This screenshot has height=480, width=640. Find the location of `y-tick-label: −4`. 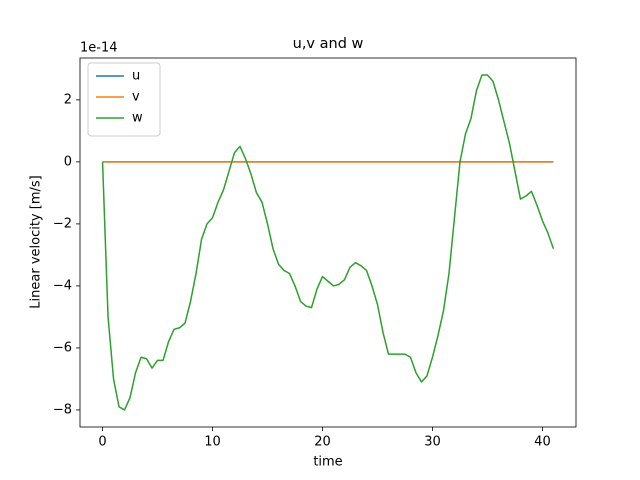

y-tick-label: −4 is located at coordinates (62, 285).